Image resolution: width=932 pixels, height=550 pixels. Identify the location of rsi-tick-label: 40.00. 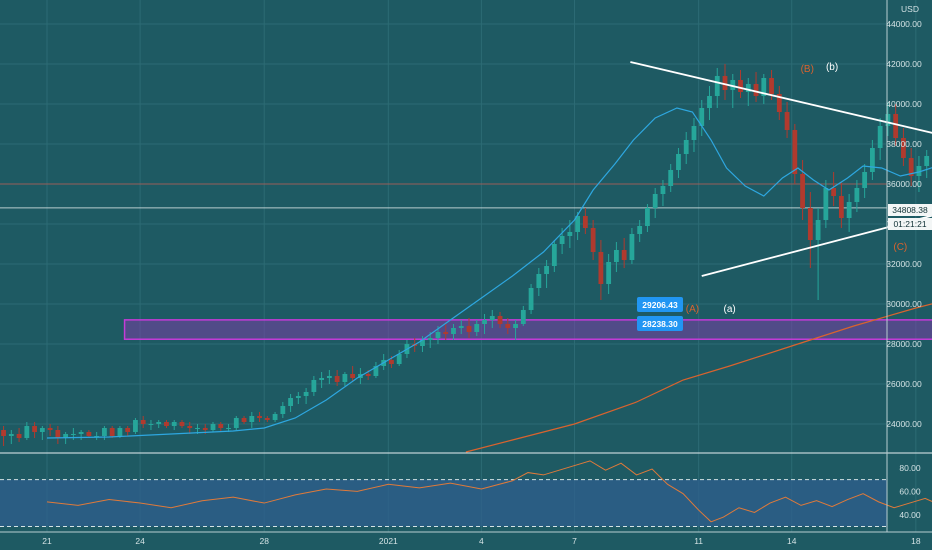
(910, 515).